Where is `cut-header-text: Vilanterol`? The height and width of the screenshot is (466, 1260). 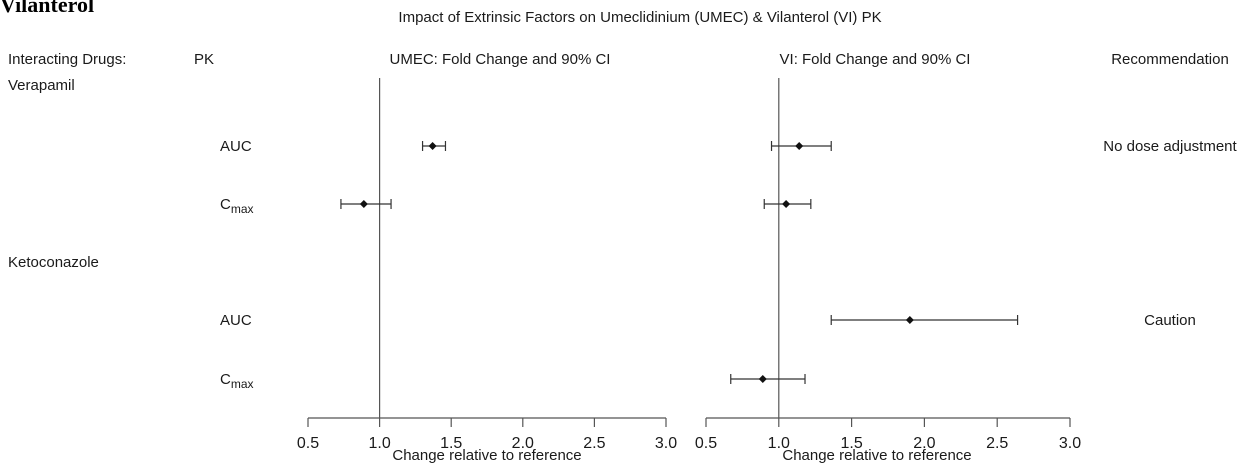
cut-header-text: Vilanterol is located at coordinates (47, 8).